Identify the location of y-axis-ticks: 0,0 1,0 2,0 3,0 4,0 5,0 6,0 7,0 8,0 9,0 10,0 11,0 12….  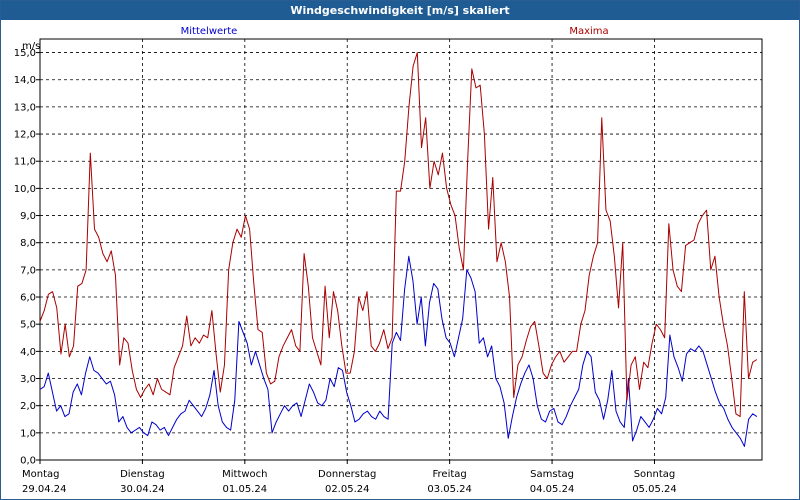
(27, 257).